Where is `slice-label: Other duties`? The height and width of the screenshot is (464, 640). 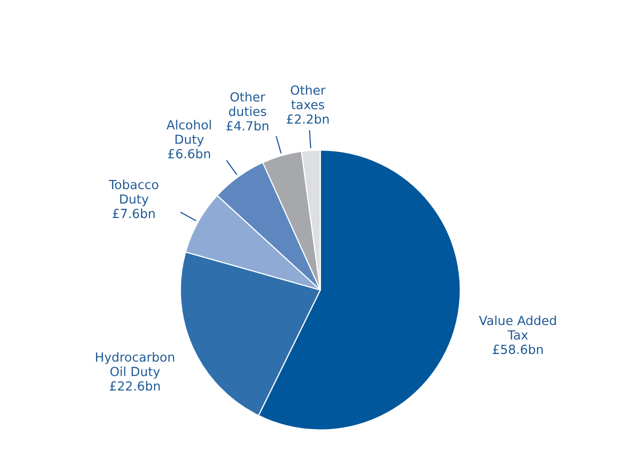
slice-label: Other duties is located at coordinates (247, 104).